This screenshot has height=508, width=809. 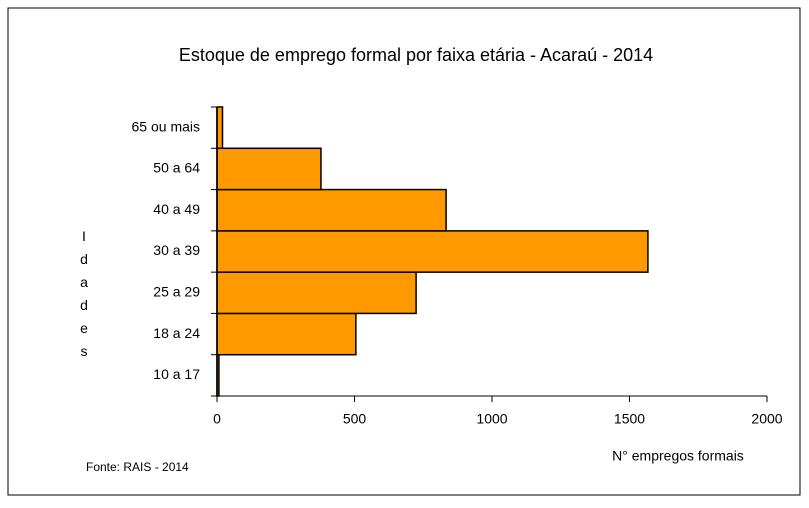 What do you see at coordinates (176, 209) in the screenshot?
I see `y-tick-label: 40 a 49` at bounding box center [176, 209].